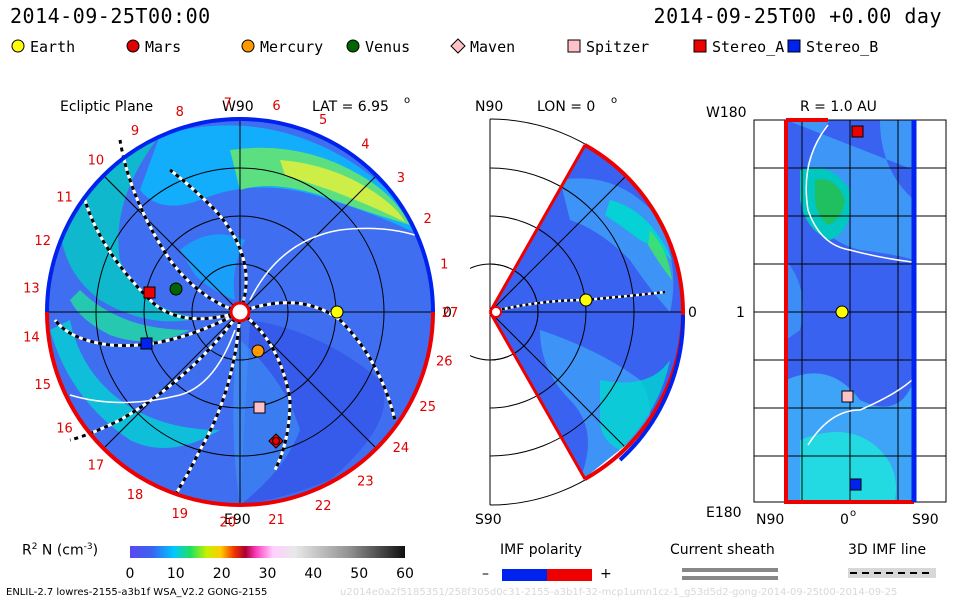 The width and height of the screenshot is (960, 600). I want to click on lat-degree-sup: o, so click(407, 100).